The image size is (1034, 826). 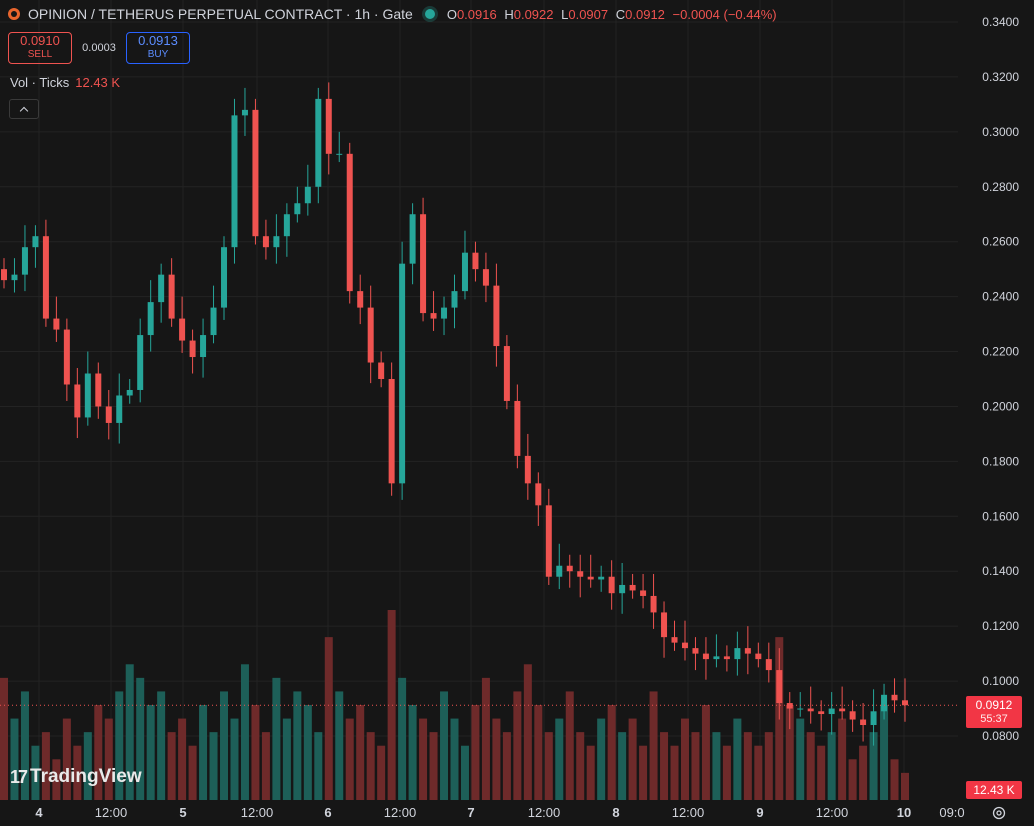 What do you see at coordinates (1000, 461) in the screenshot?
I see `price-tick-label: 0.1800` at bounding box center [1000, 461].